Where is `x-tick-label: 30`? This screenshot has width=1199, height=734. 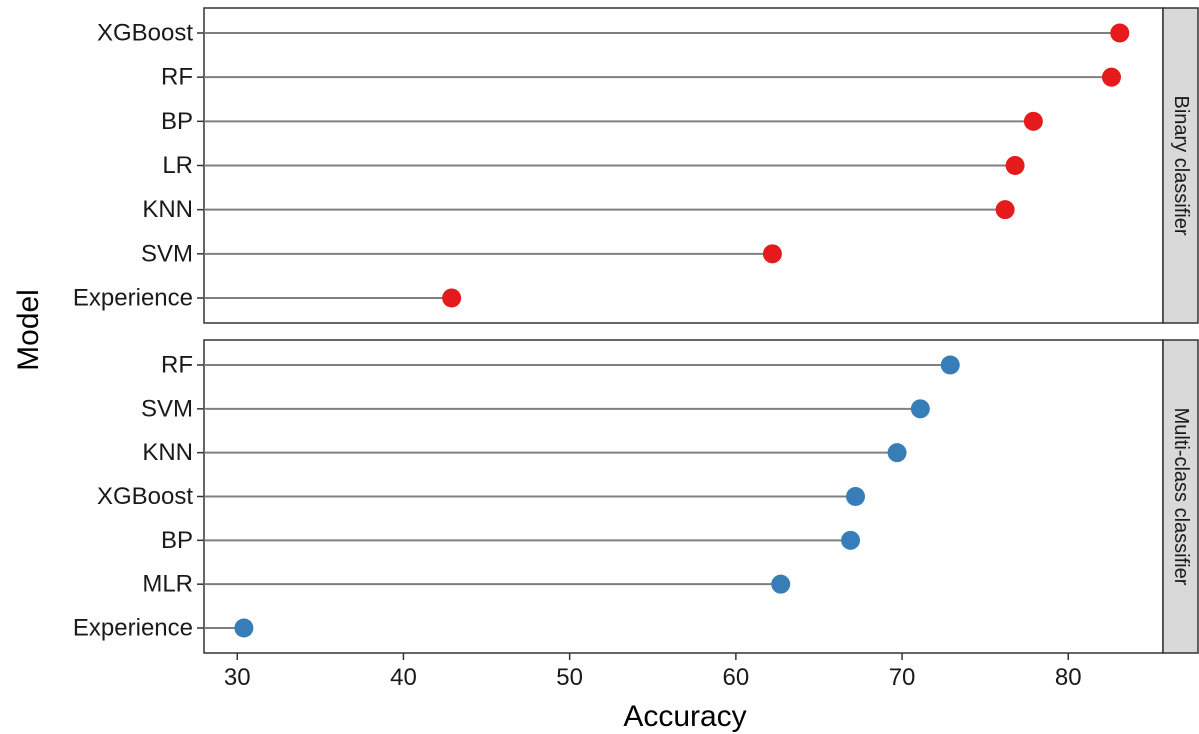 x-tick-label: 30 is located at coordinates (237, 677).